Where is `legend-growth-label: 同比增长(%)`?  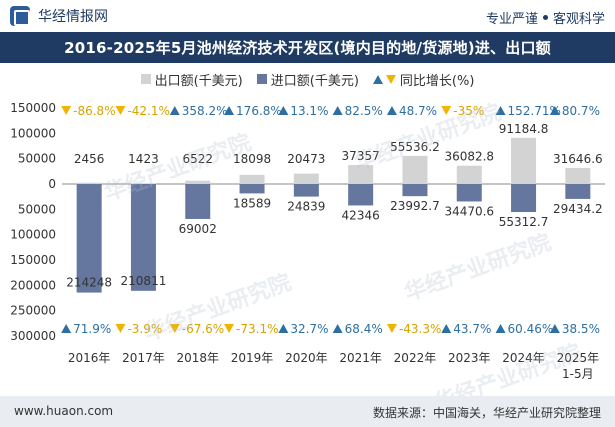 legend-growth-label: 同比增长(%) is located at coordinates (437, 81).